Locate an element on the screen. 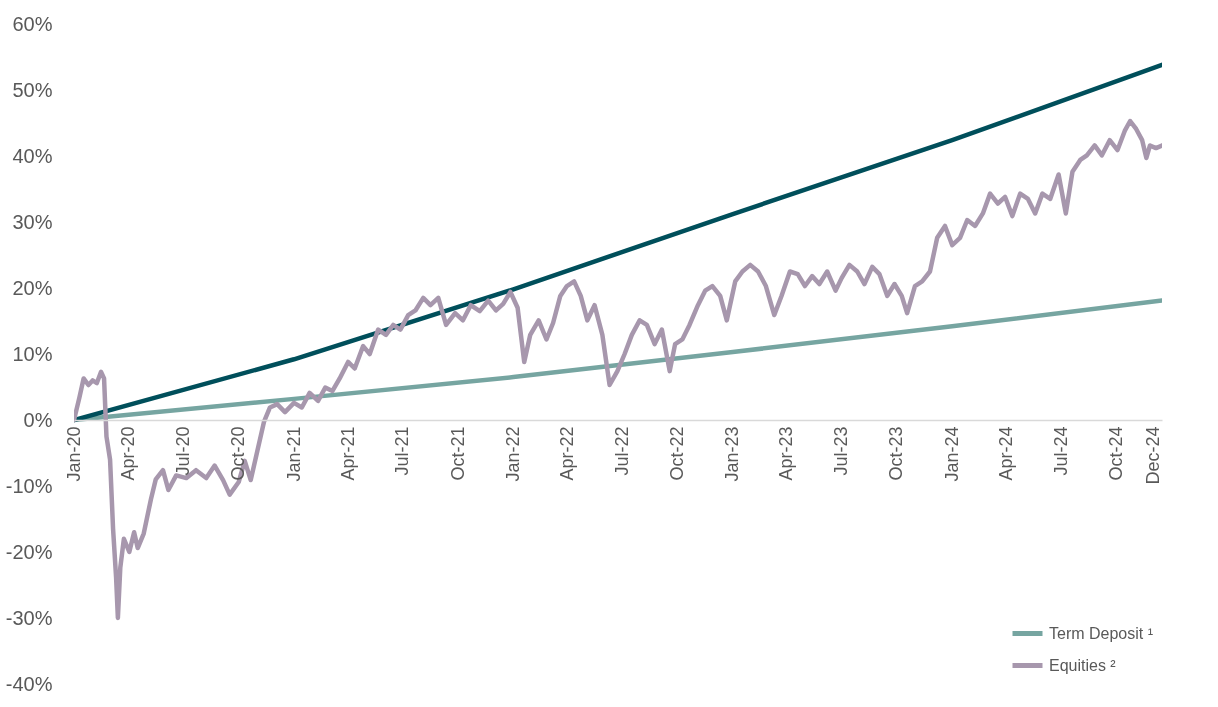  y-tick-label: 0% is located at coordinates (38, 419).